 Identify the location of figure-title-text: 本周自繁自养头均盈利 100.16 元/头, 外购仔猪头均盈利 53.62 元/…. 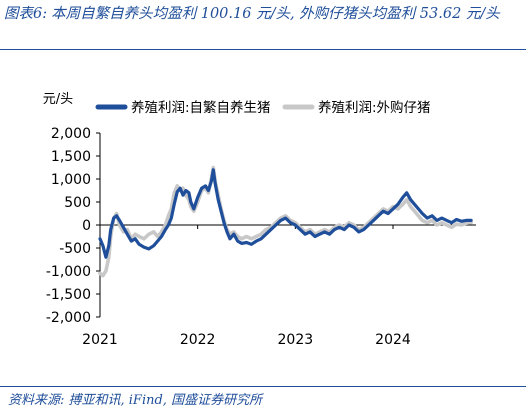
(275, 14).